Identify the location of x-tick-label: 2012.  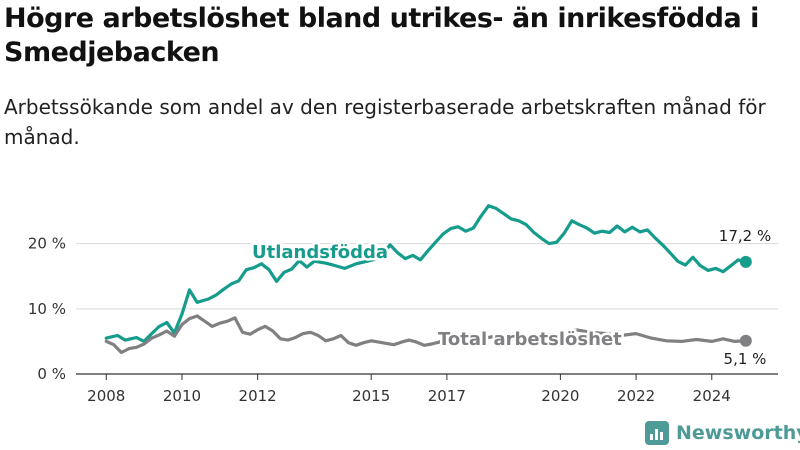
(258, 396).